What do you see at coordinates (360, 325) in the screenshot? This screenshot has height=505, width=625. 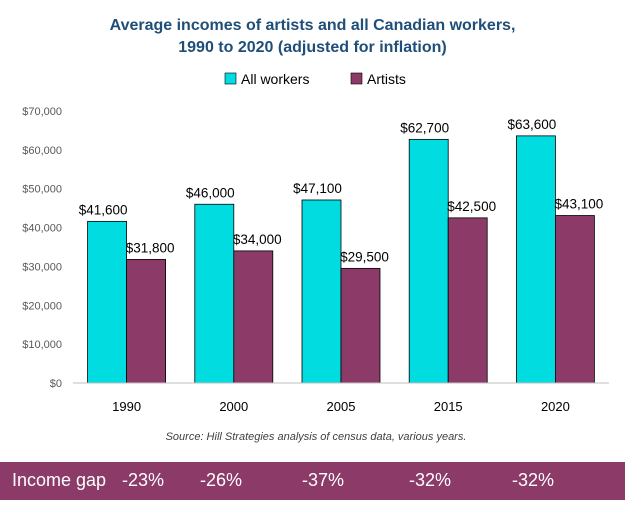 I see `bar-artists-2005` at bounding box center [360, 325].